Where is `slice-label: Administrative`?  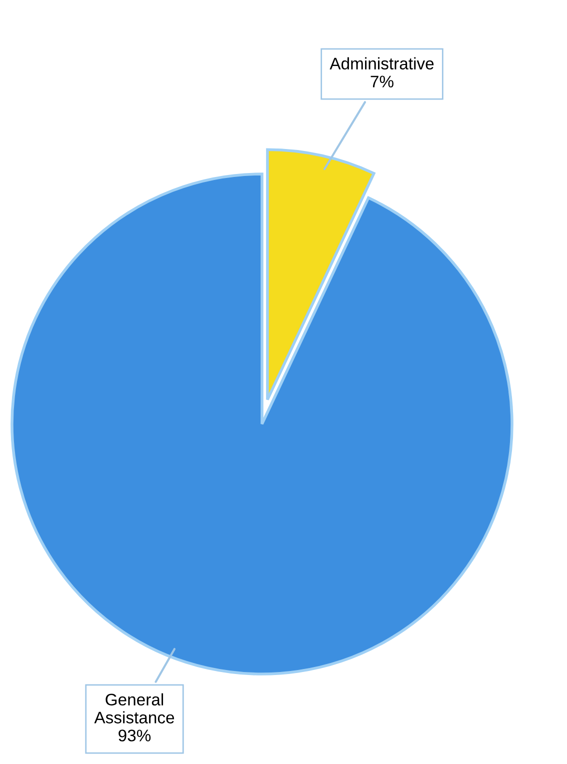 slice-label: Administrative is located at coordinates (382, 63).